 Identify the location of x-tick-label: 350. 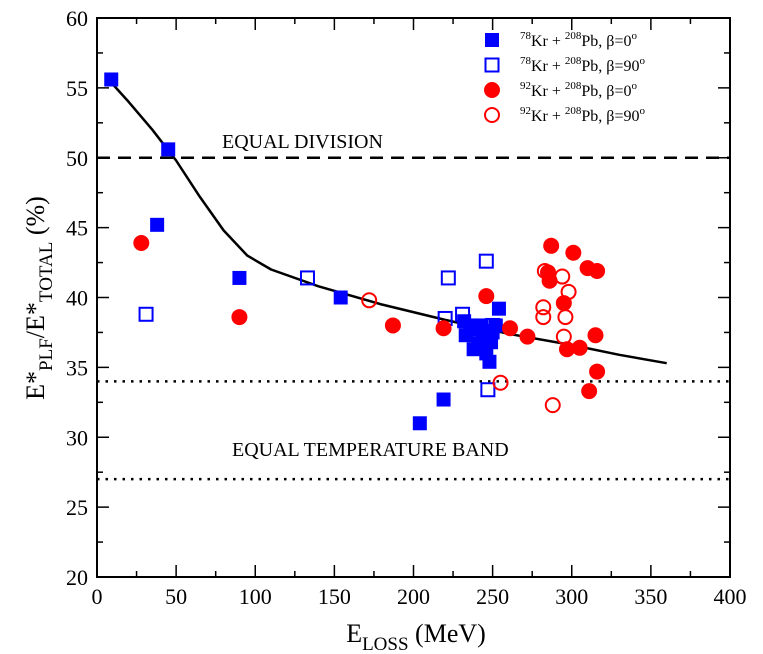
(650, 596).